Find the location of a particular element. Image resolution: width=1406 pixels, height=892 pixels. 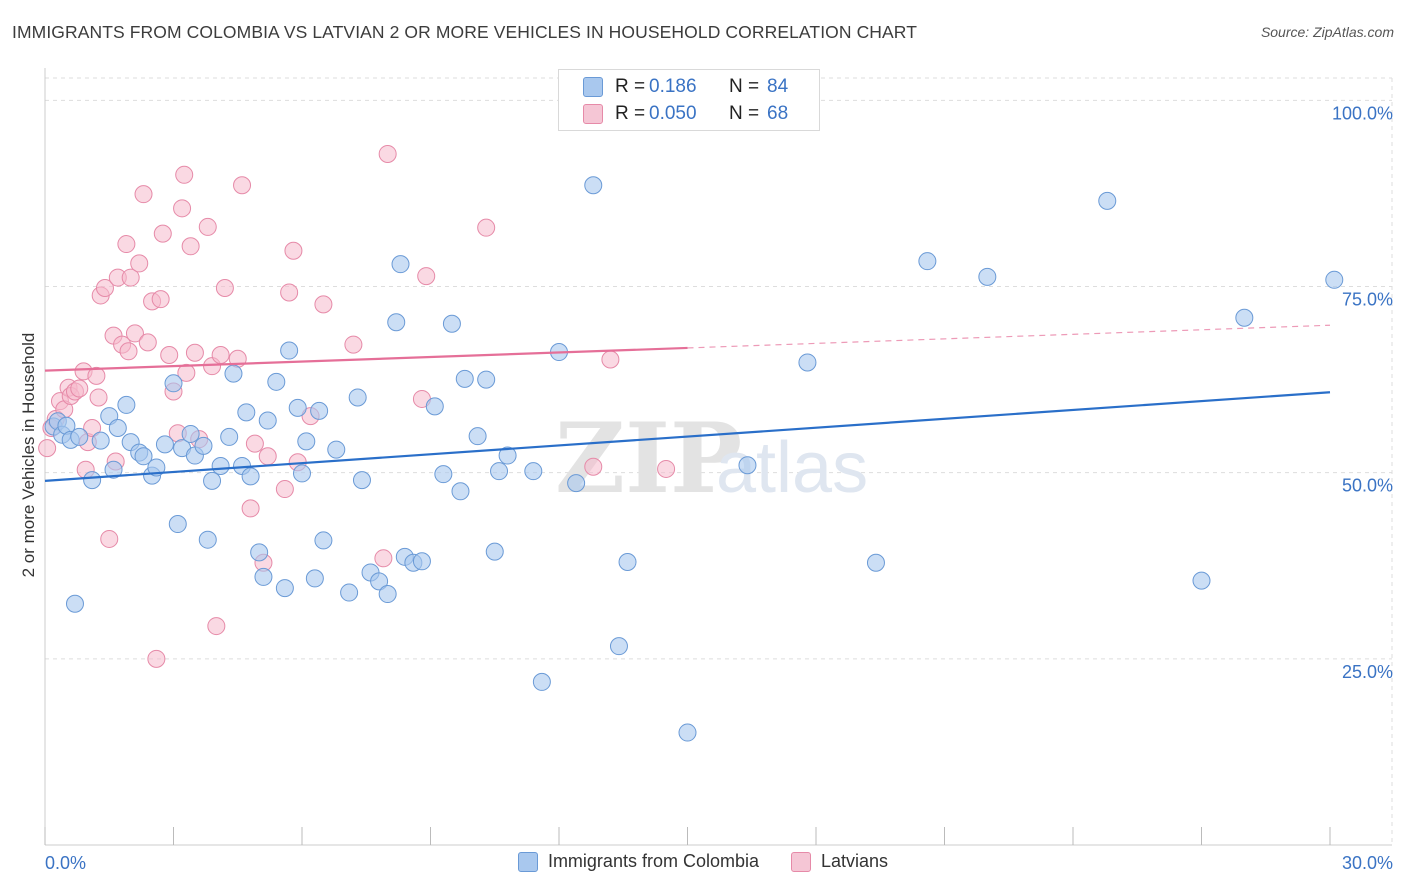

series-legend: Immigrants from Colombia Latvians is located at coordinates (703, 861).